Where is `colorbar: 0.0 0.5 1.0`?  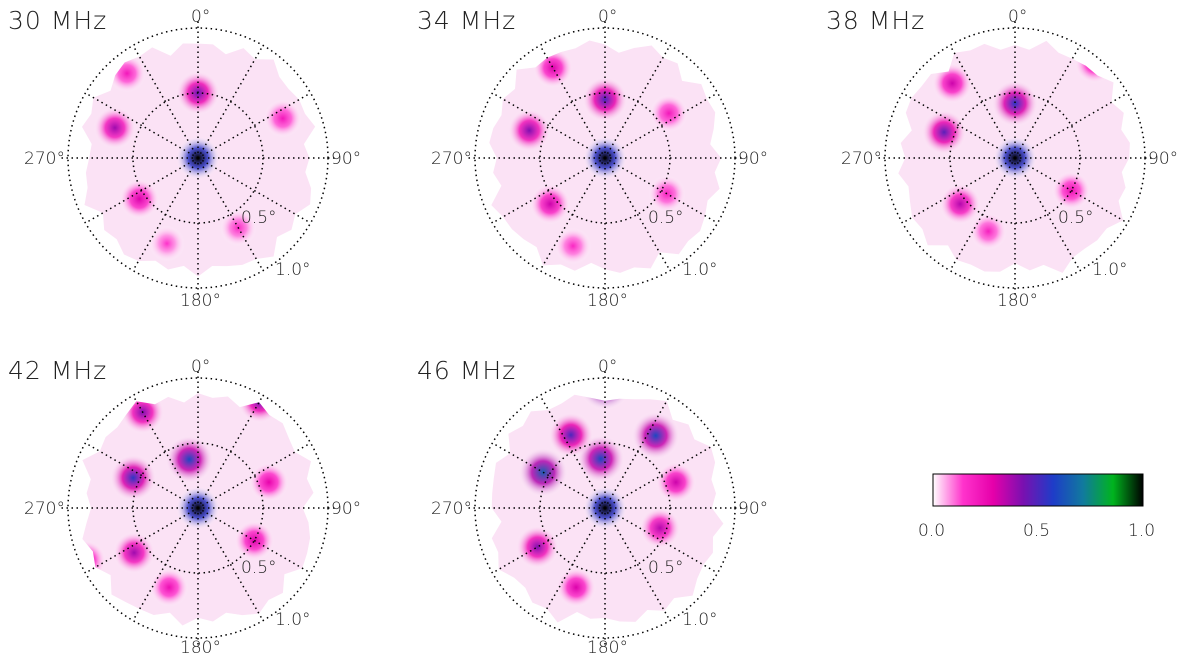 colorbar: 0.0 0.5 1.0 is located at coordinates (1036, 507).